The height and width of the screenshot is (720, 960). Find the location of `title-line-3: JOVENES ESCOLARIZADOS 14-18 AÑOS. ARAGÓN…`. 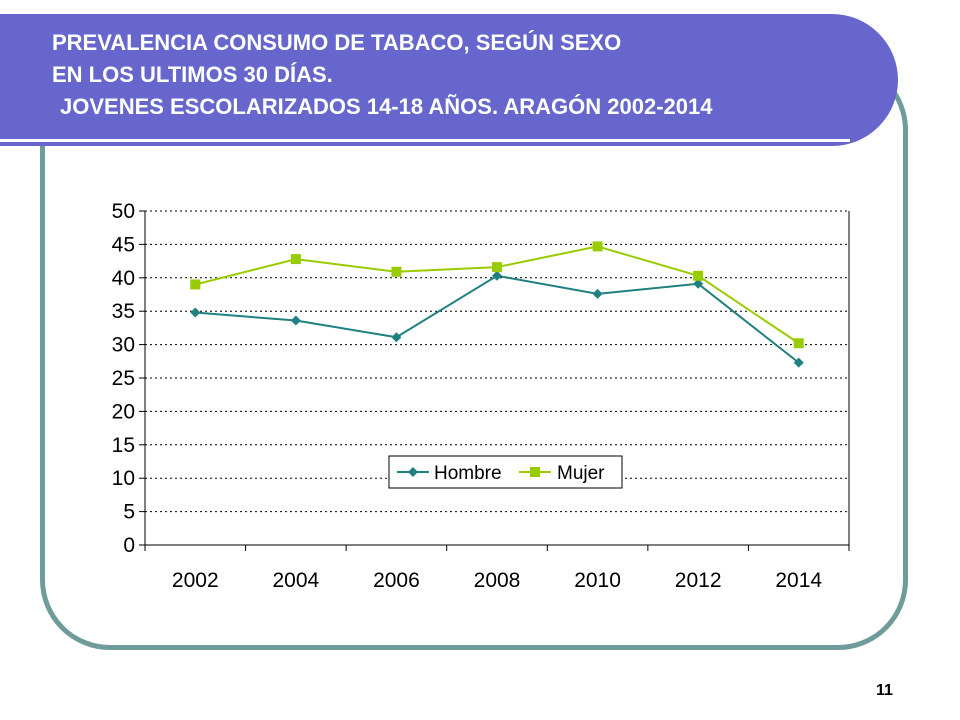

title-line-3: JOVENES ESCOLARIZADOS 14-18 AÑOS. ARAGÓN… is located at coordinates (386, 106).